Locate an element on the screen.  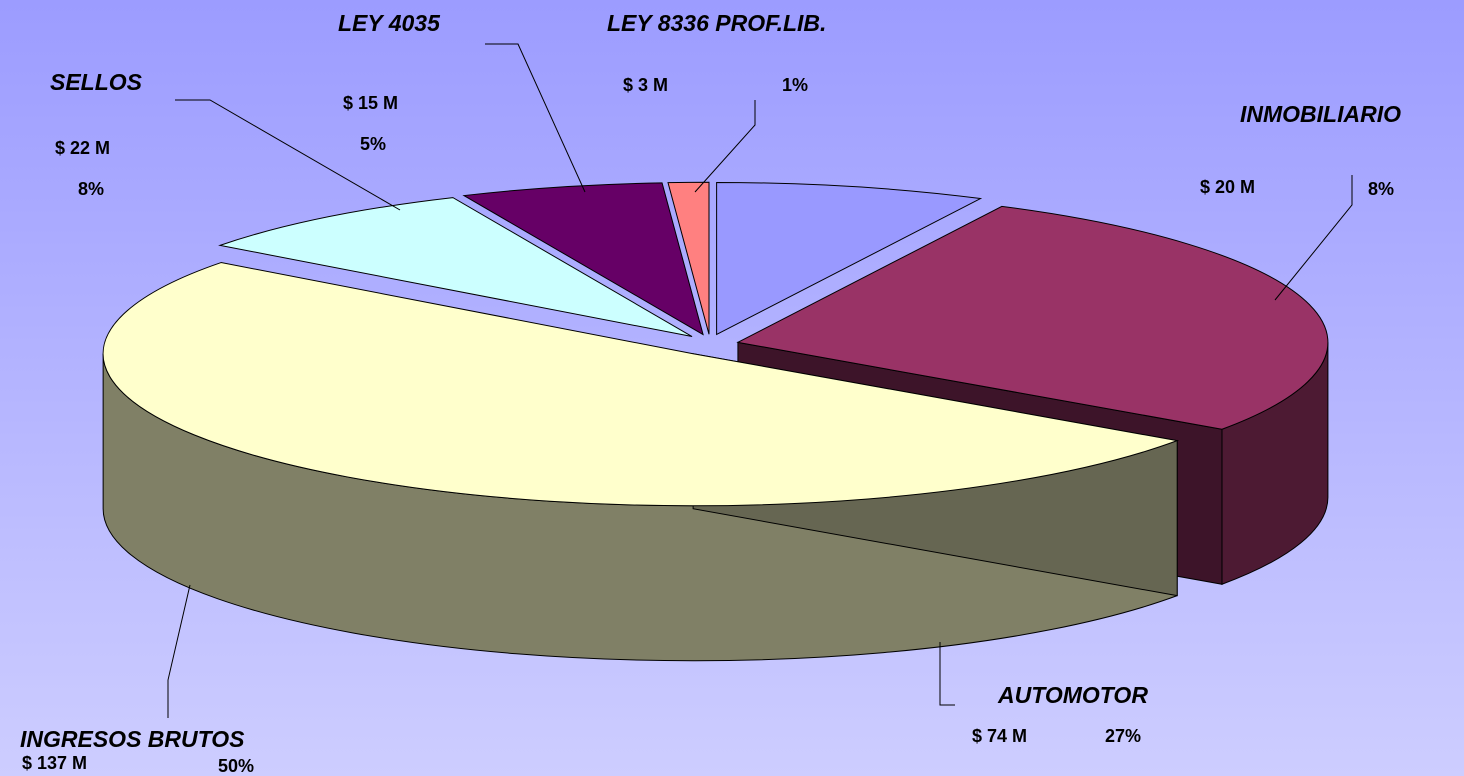
category-label: AUTOMOTOR is located at coordinates (1072, 695).